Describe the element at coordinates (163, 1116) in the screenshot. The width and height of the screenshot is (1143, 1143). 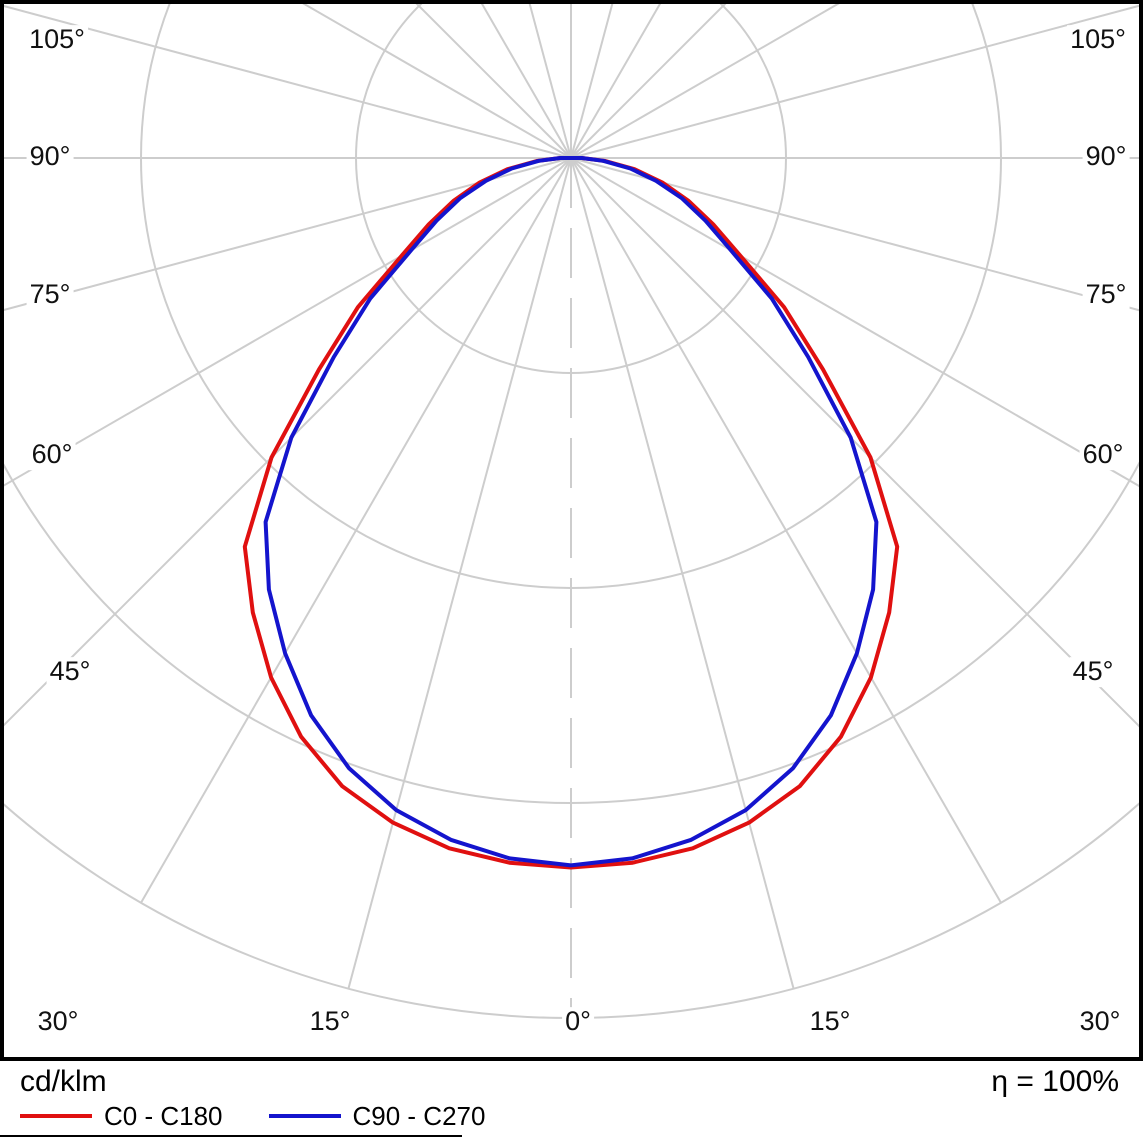
I see `legend-label-c0-c180: C0 - C180` at that location.